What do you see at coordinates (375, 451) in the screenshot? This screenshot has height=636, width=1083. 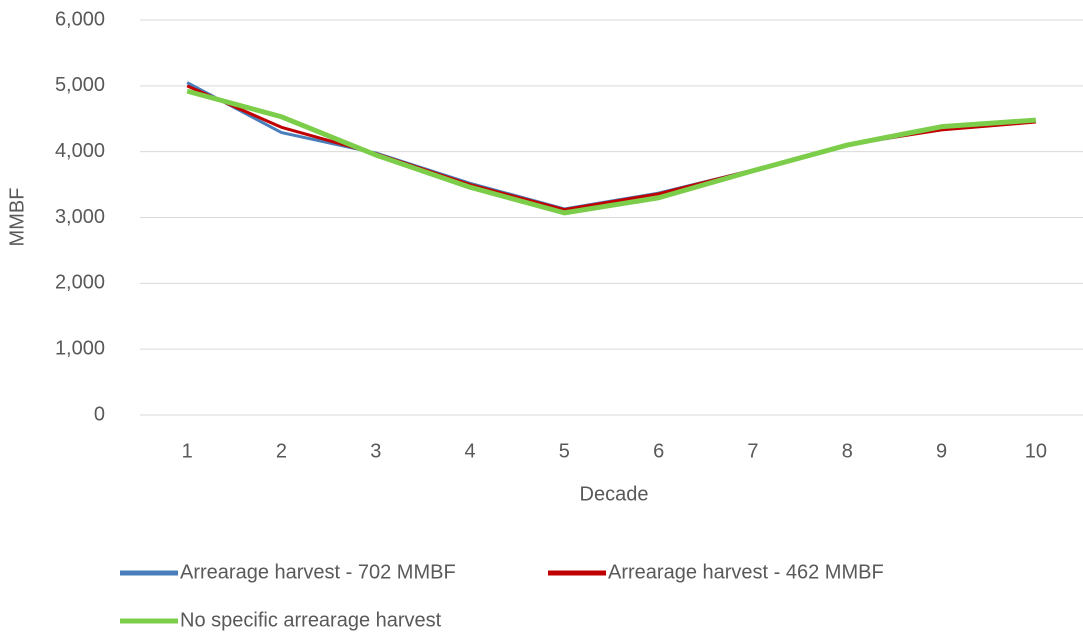 I see `x-tick-label: 3` at bounding box center [375, 451].